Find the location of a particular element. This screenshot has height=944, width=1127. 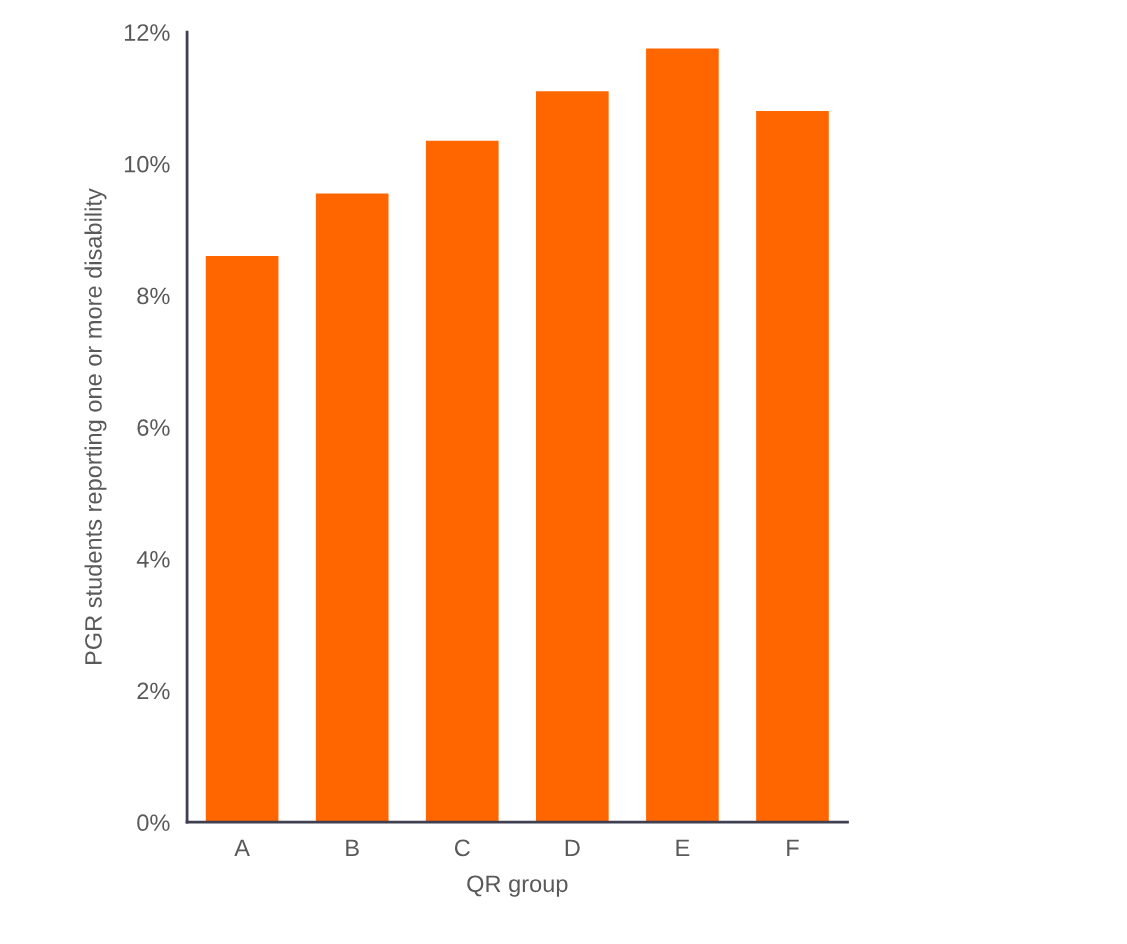

y-tick-label: 8% is located at coordinates (153, 296).